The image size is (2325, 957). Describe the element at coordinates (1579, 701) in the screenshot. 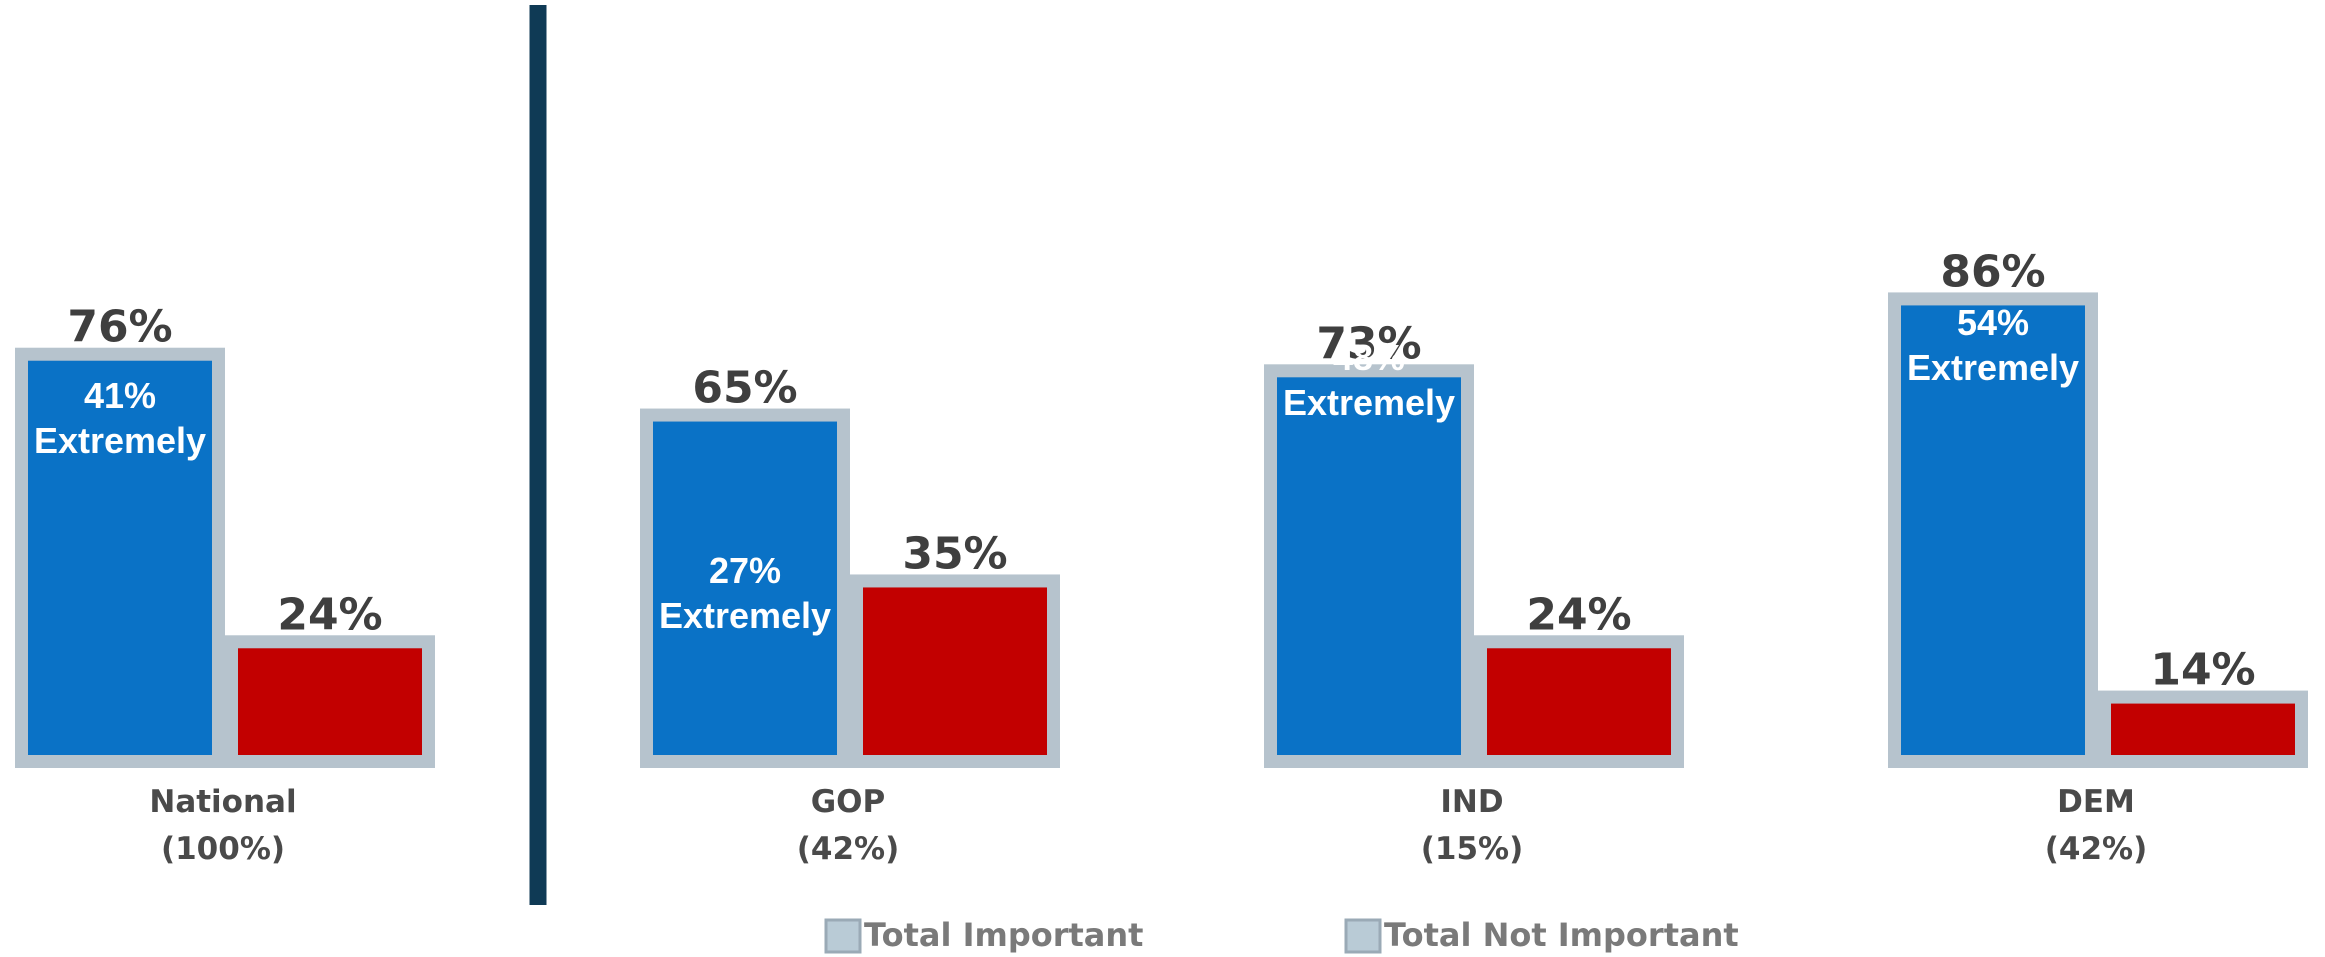

I see `bar-not-important-ind` at that location.